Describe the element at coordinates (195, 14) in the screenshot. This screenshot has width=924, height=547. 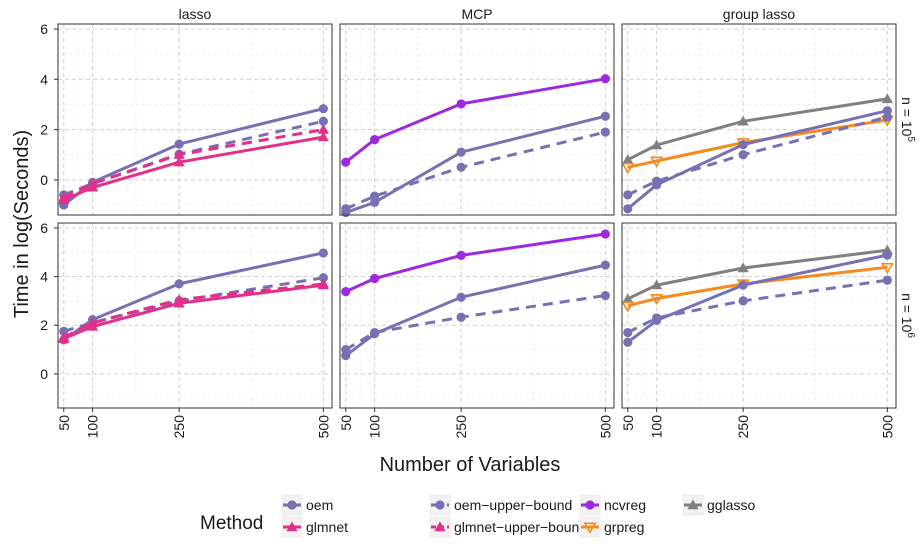
I see `facet-col-label: lasso` at that location.